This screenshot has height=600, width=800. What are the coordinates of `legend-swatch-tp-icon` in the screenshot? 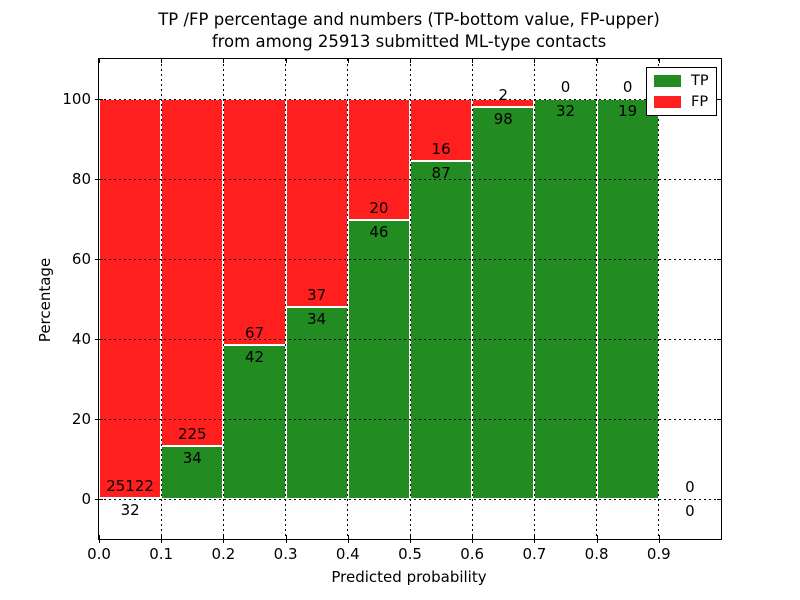 It's located at (667, 81).